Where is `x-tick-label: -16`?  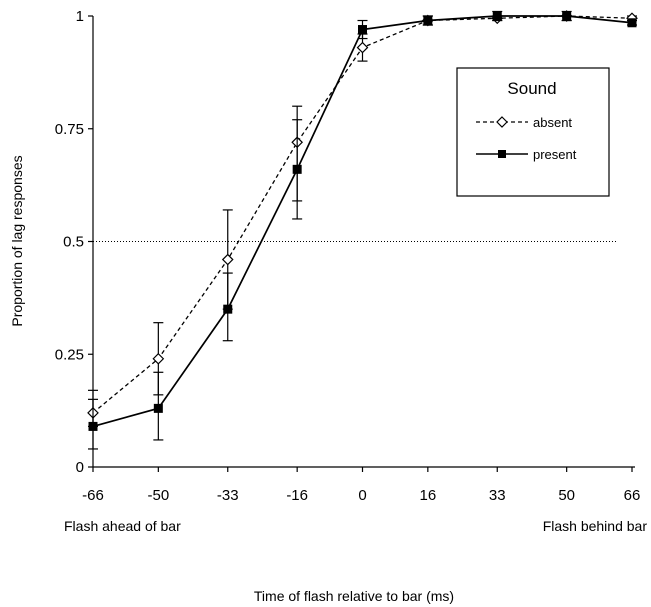 x-tick-label: -16 is located at coordinates (297, 495).